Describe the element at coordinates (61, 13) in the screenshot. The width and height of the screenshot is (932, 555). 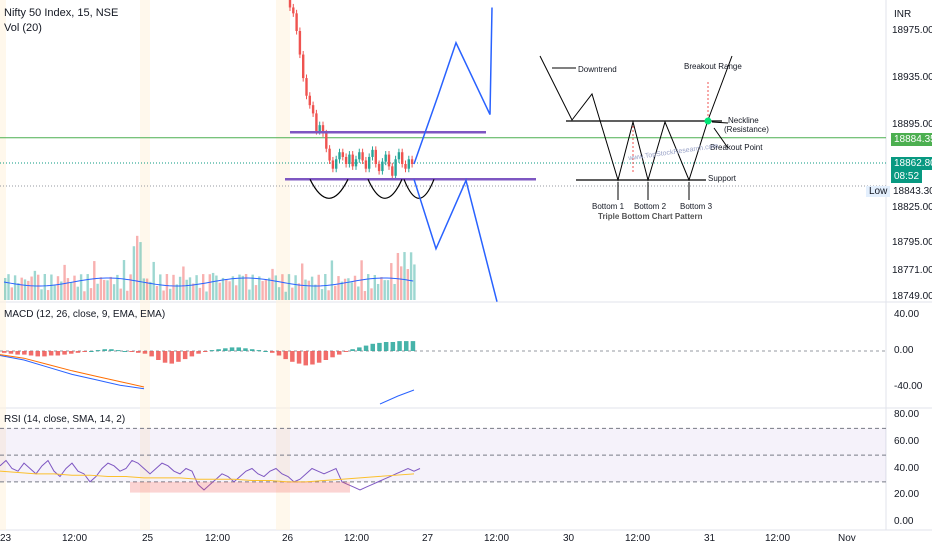
I see `symbol-title: Nifty 50 Index, 15, NSE` at that location.